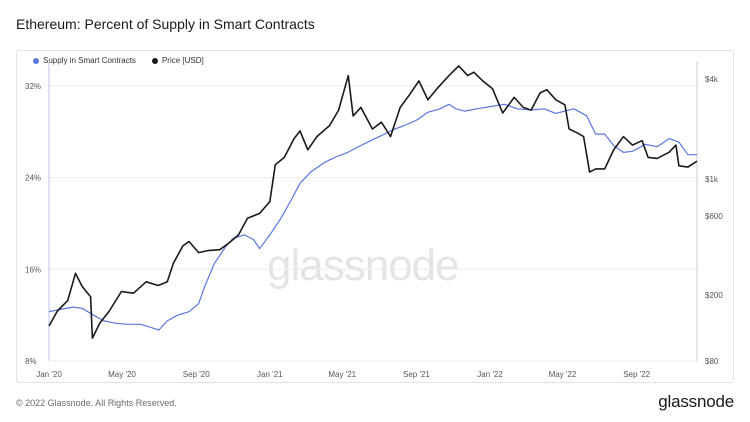 Image resolution: width=750 pixels, height=422 pixels. Describe the element at coordinates (33, 86) in the screenshot. I see `y-tick-left-3: 32%` at that location.